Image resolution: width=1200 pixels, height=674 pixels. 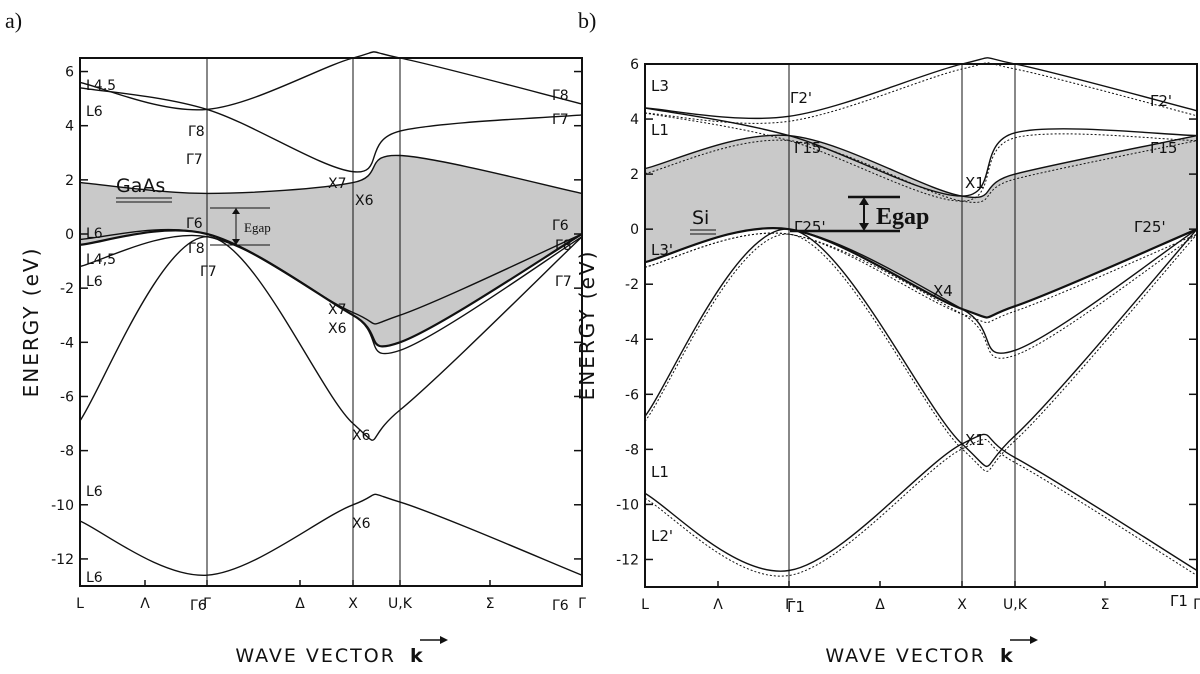 I want to click on panel-label: a), so click(x=13, y=20).